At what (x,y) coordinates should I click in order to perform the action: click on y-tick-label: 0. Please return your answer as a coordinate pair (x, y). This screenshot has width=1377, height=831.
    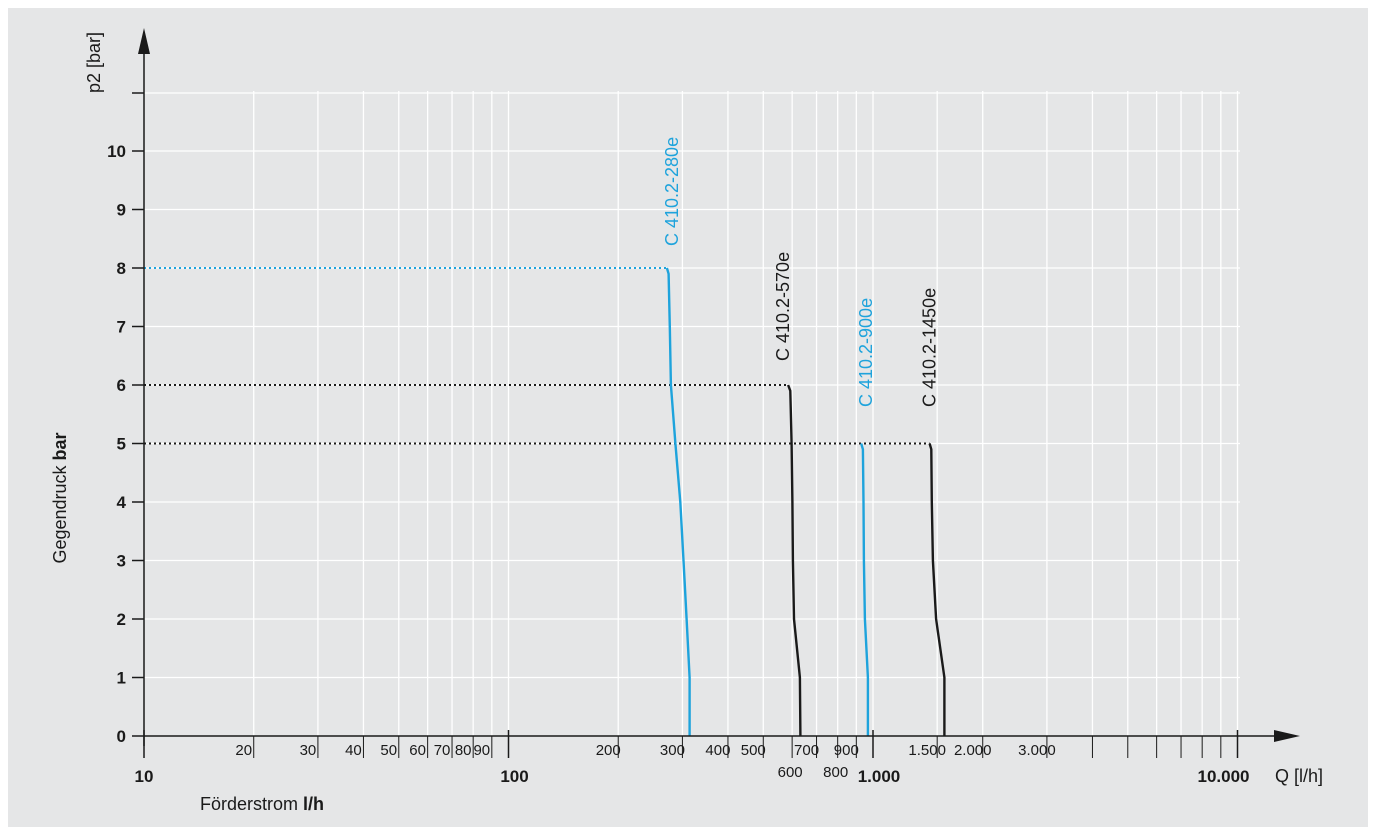
    Looking at the image, I should click on (121, 736).